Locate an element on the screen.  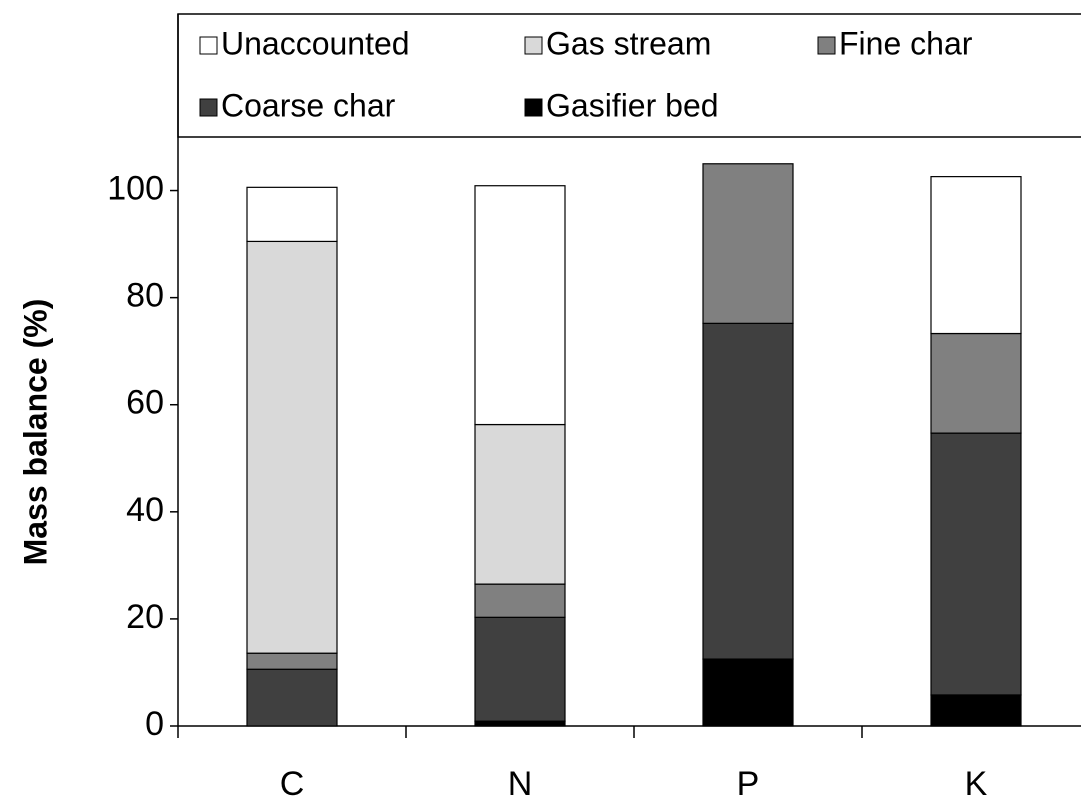
x-tick-label: C is located at coordinates (292, 784).